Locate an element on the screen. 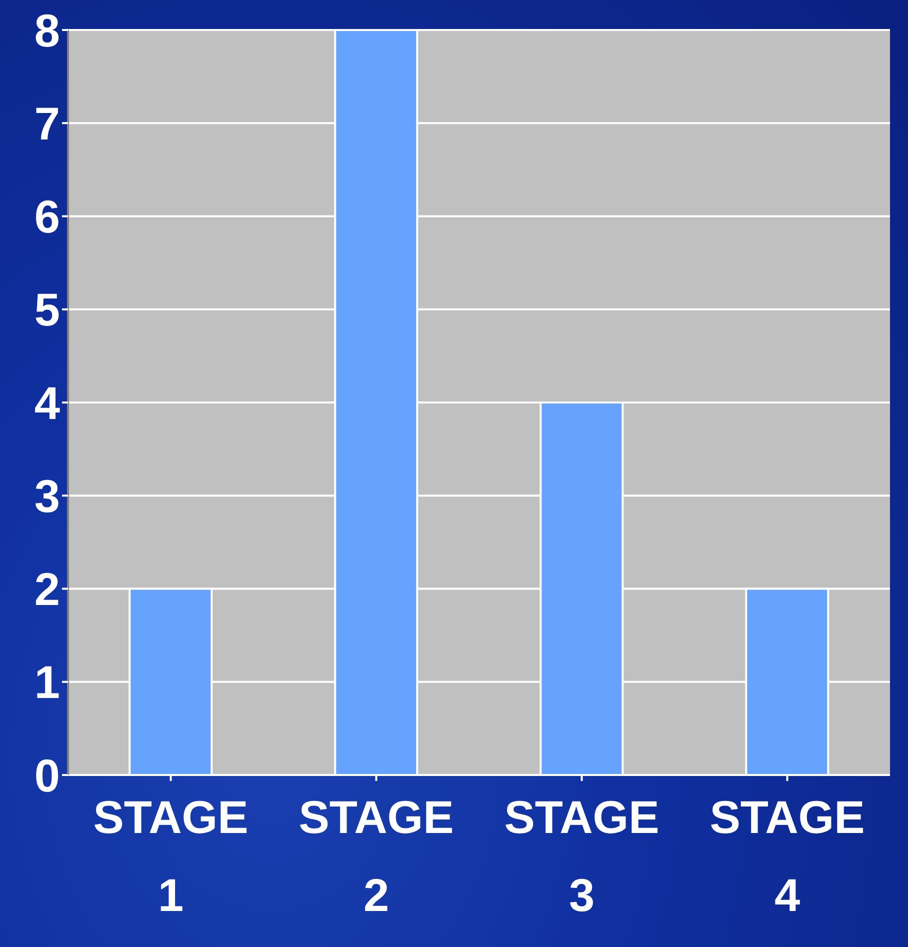  y-tick-label: 6 is located at coordinates (47, 216).